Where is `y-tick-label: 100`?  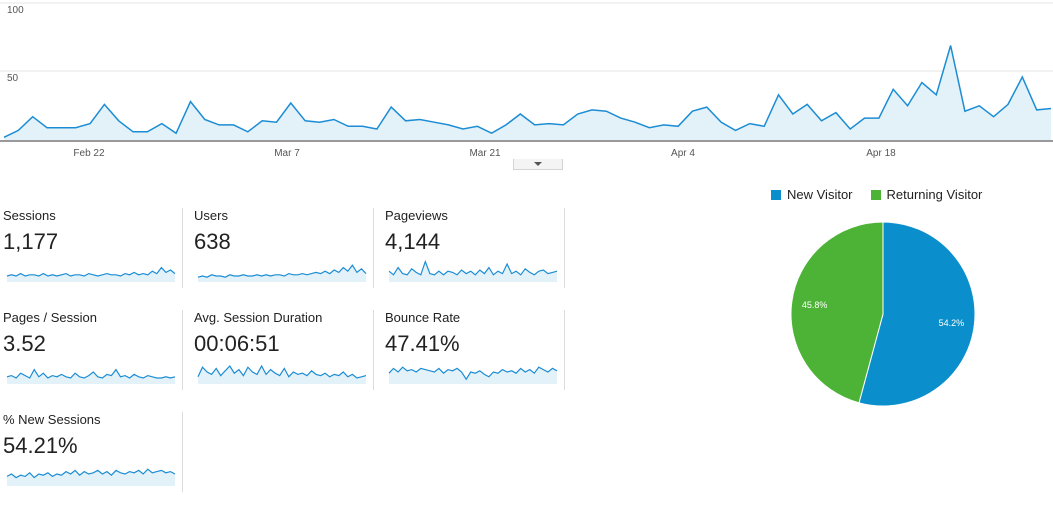 y-tick-label: 100 is located at coordinates (15, 10).